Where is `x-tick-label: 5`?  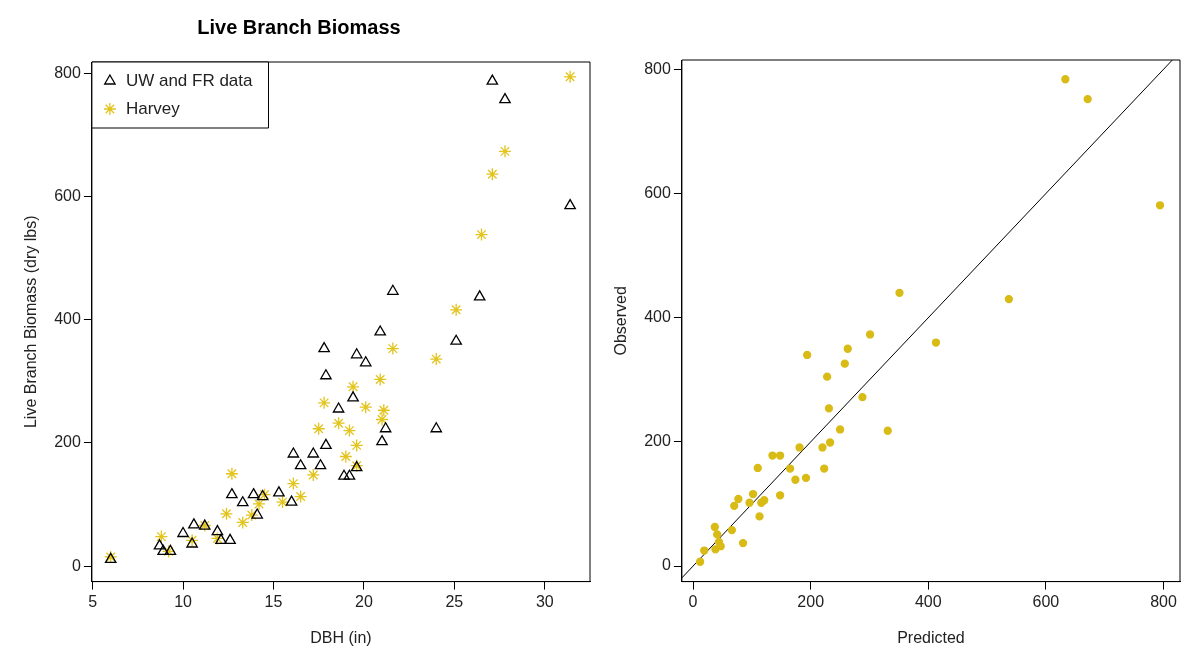 x-tick-label: 5 is located at coordinates (93, 601).